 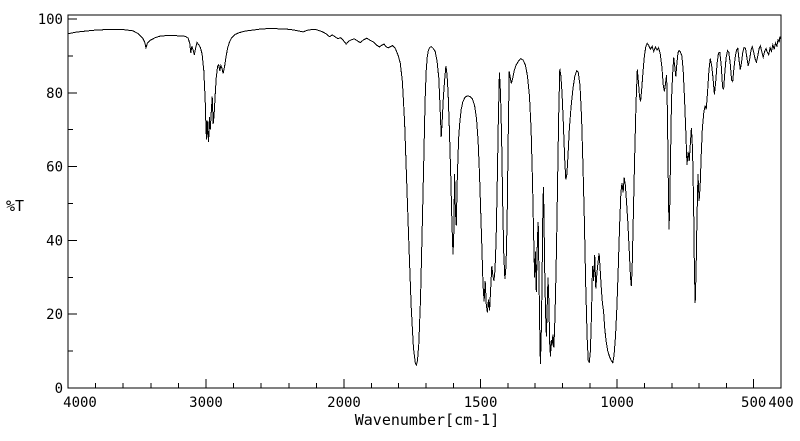 I want to click on y-tick-label: 20, so click(x=54, y=315).